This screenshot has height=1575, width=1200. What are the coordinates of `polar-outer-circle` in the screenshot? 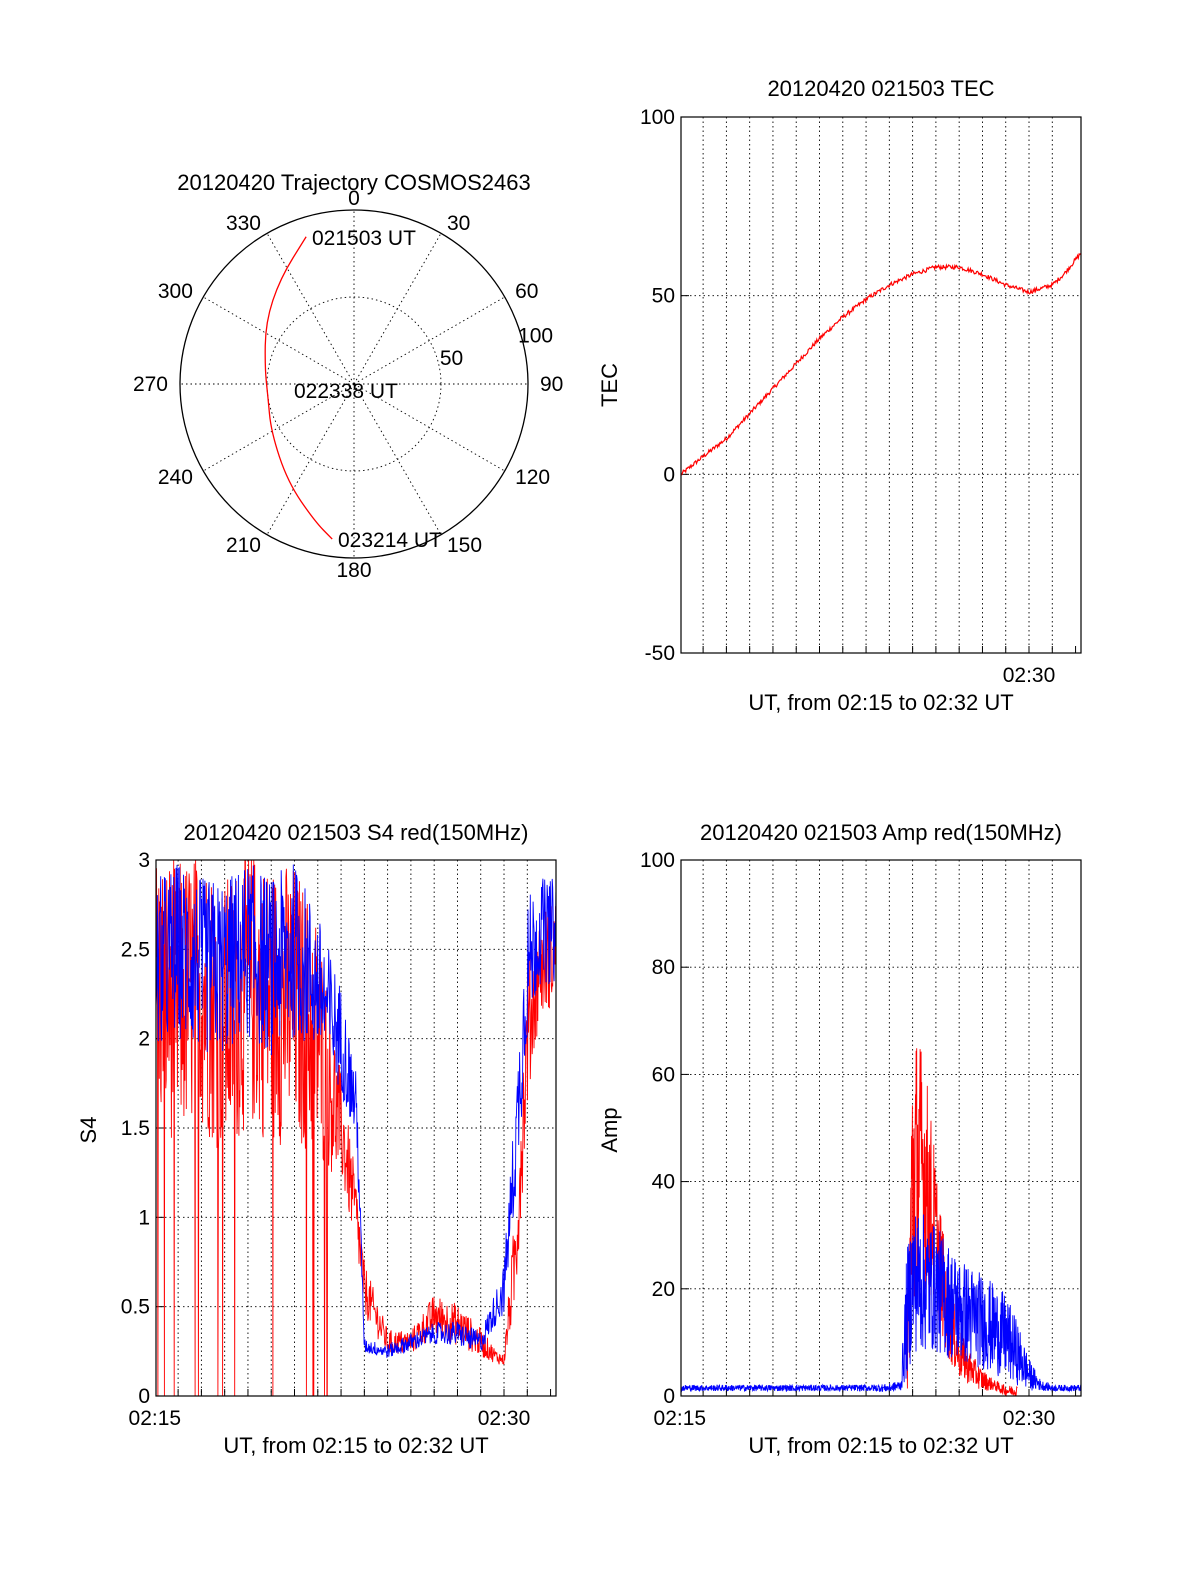 It's located at (354, 384).